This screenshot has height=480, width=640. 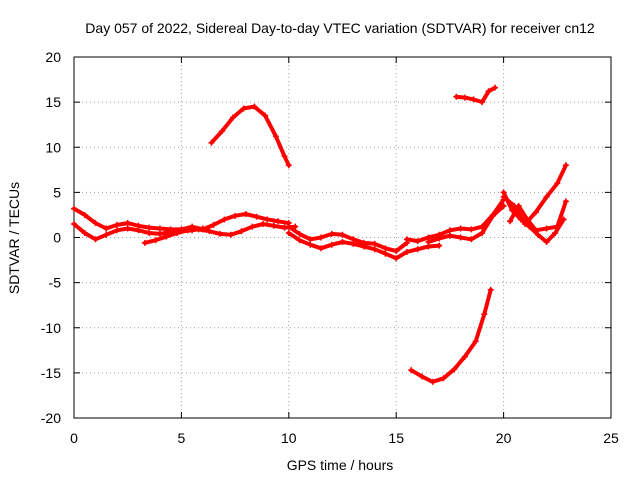 What do you see at coordinates (53, 147) in the screenshot?
I see `y-tick-label: 10` at bounding box center [53, 147].